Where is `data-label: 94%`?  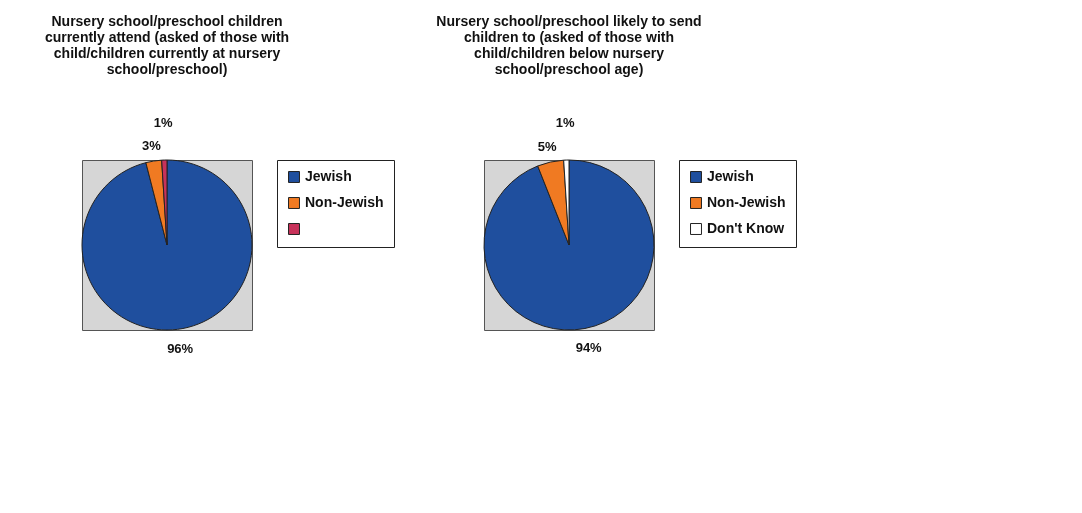 data-label: 94% is located at coordinates (589, 348).